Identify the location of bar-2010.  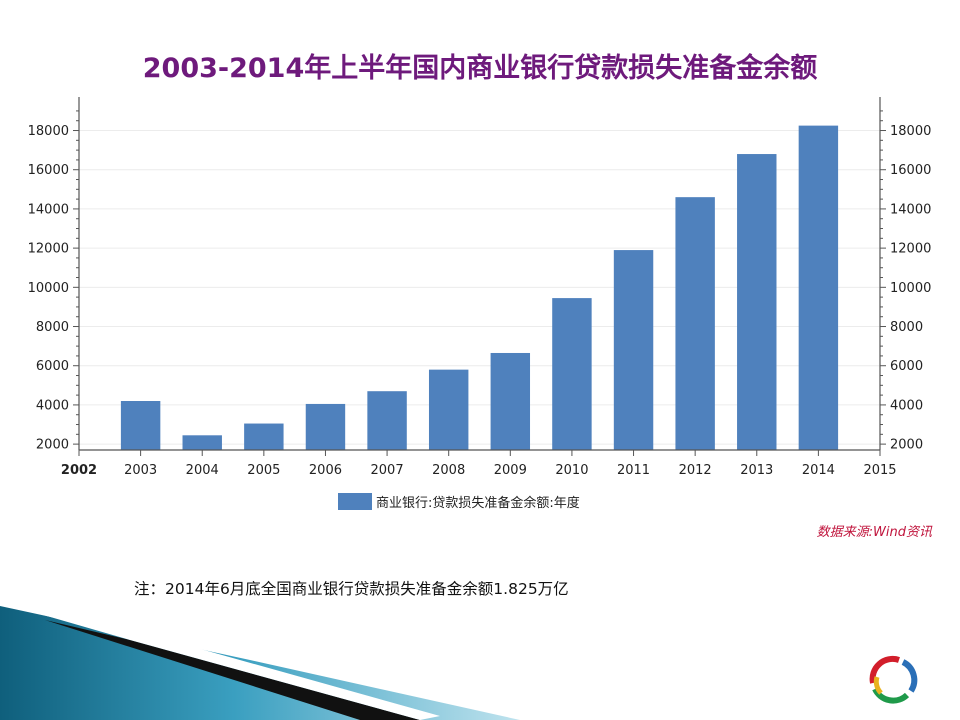
(572, 374).